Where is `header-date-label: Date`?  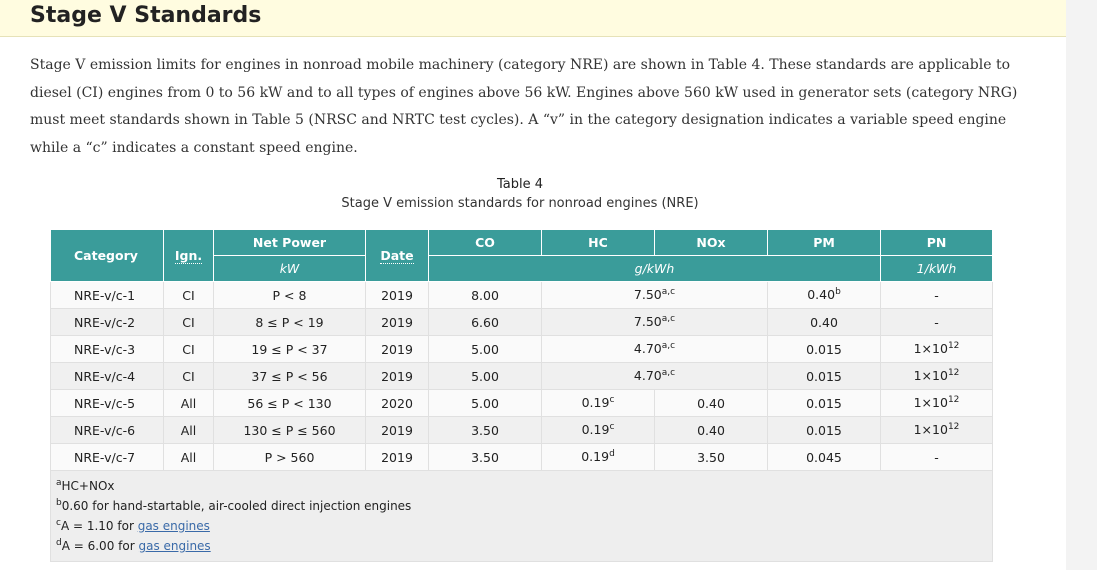 header-date-label: Date is located at coordinates (397, 256).